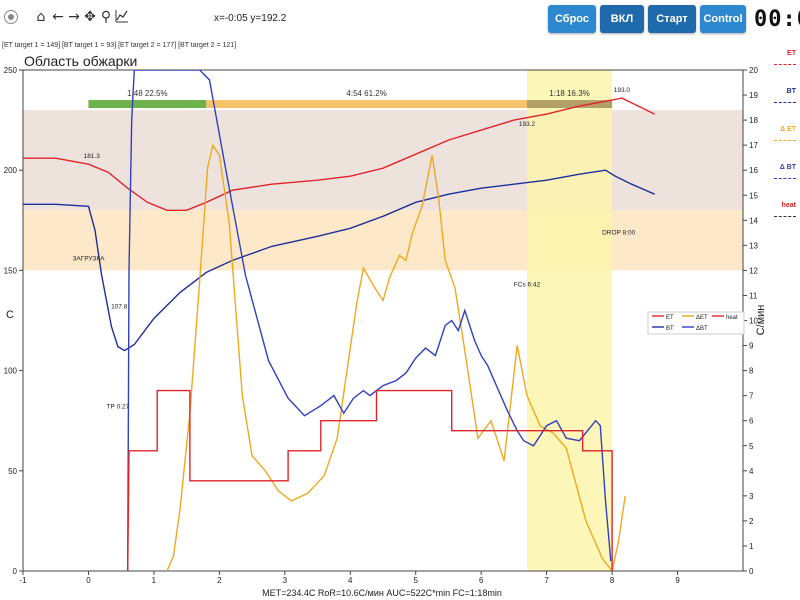 The image size is (800, 600). What do you see at coordinates (383, 240) in the screenshot?
I see `temperature-band` at bounding box center [383, 240].